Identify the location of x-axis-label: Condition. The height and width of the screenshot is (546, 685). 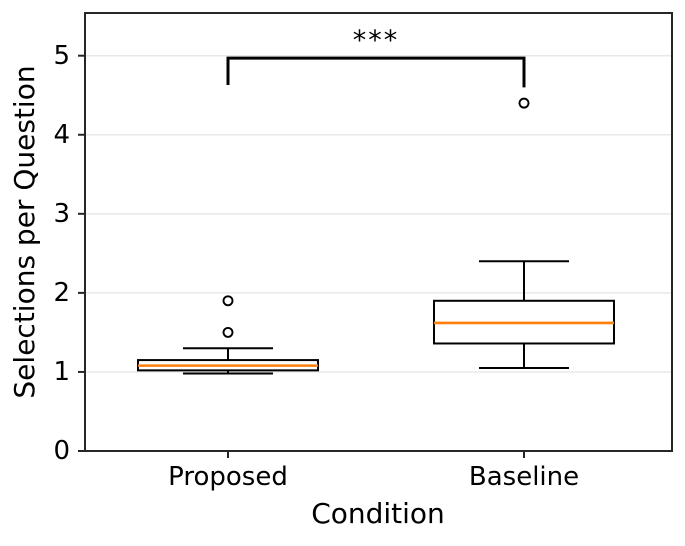
(378, 513).